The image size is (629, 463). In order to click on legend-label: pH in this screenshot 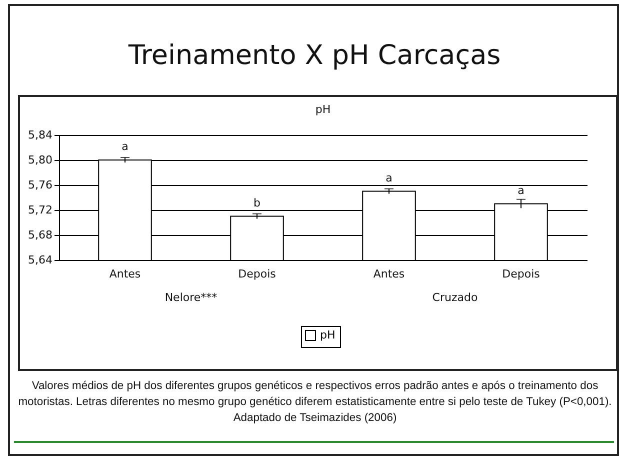, I will do `click(328, 335)`.